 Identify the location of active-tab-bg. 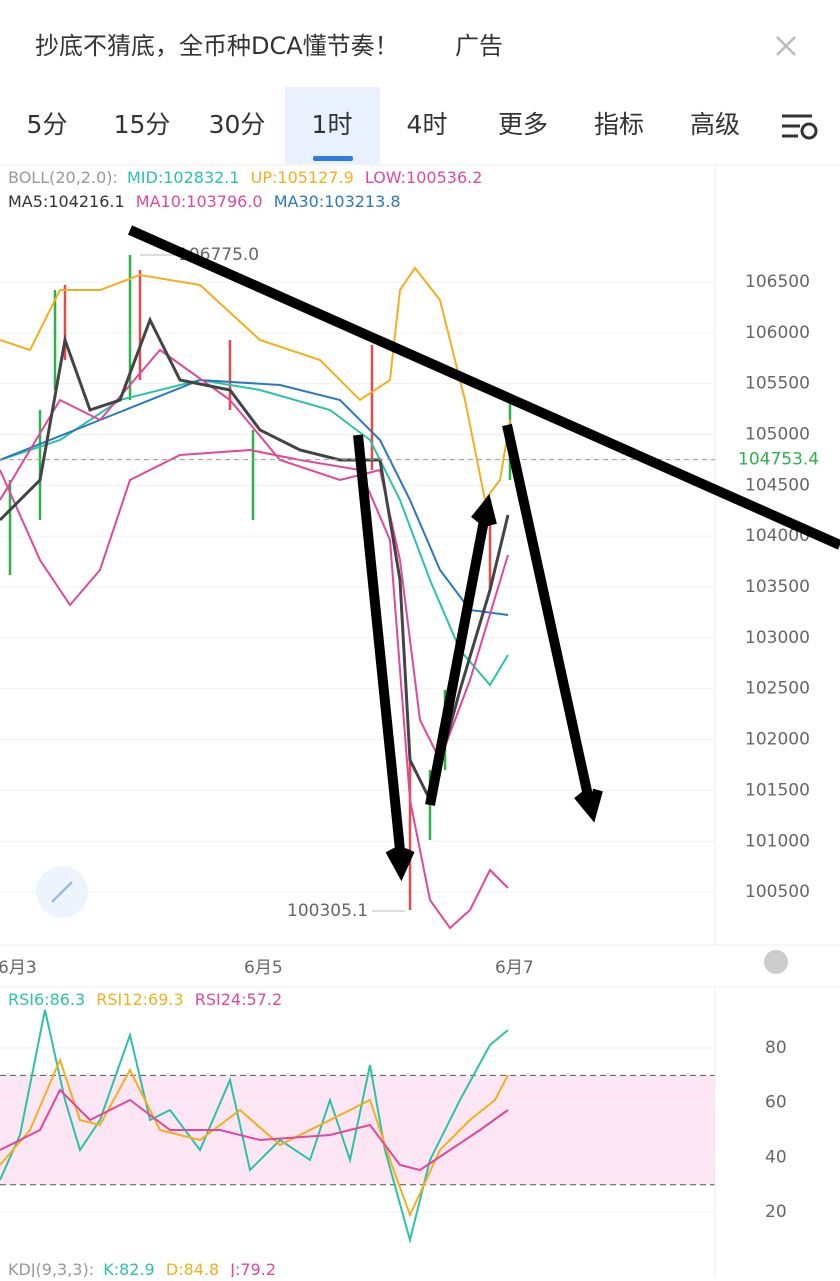
(332, 125).